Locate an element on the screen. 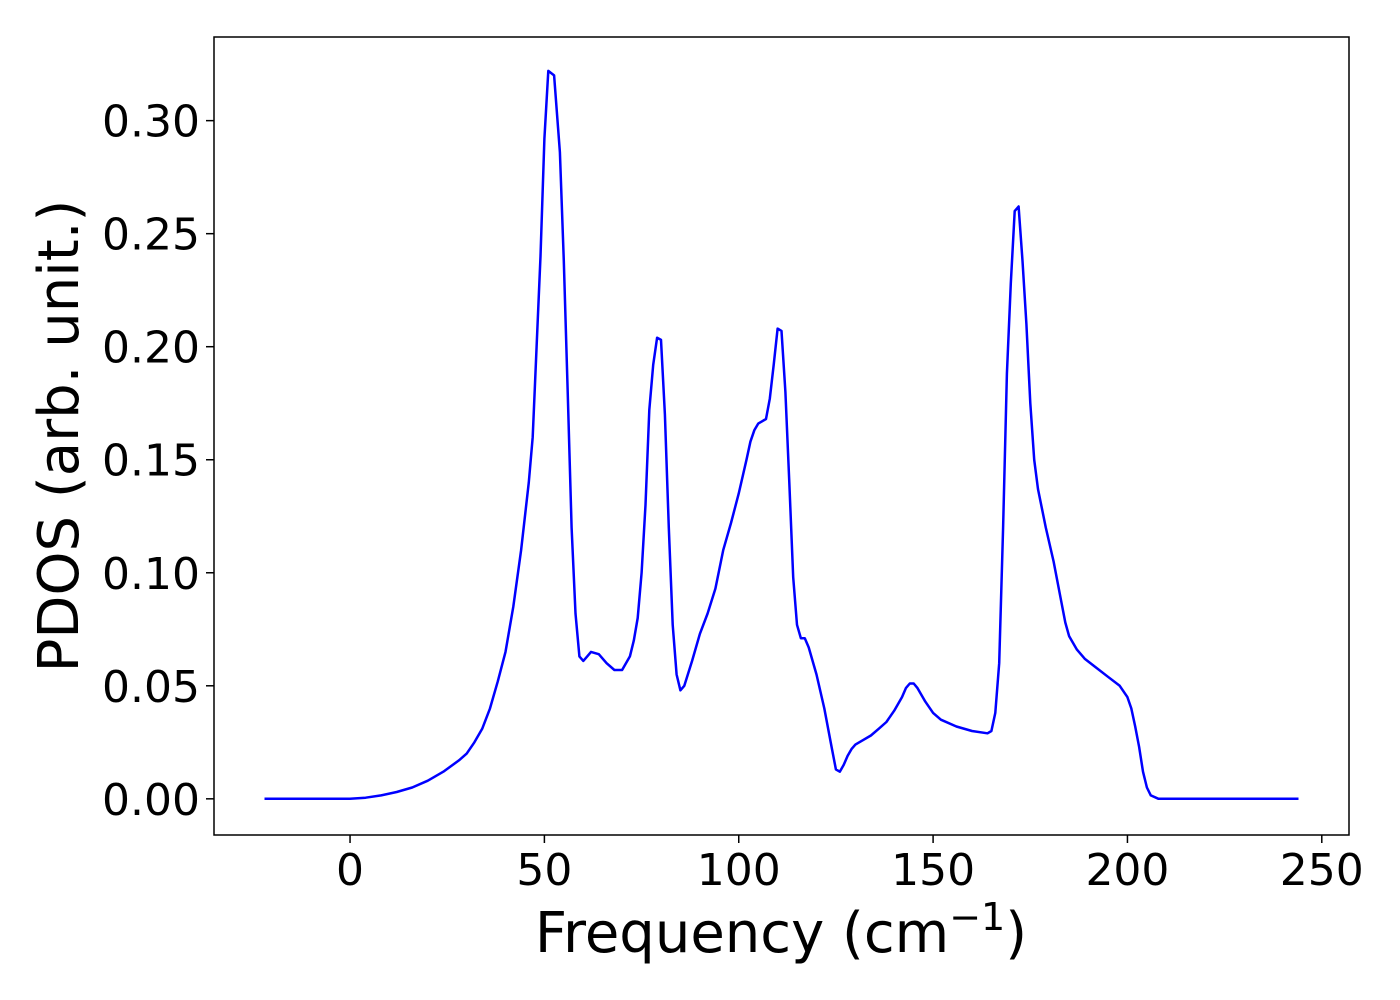 The width and height of the screenshot is (1400, 1000). y-tick-label: 0.30 is located at coordinates (151, 122).